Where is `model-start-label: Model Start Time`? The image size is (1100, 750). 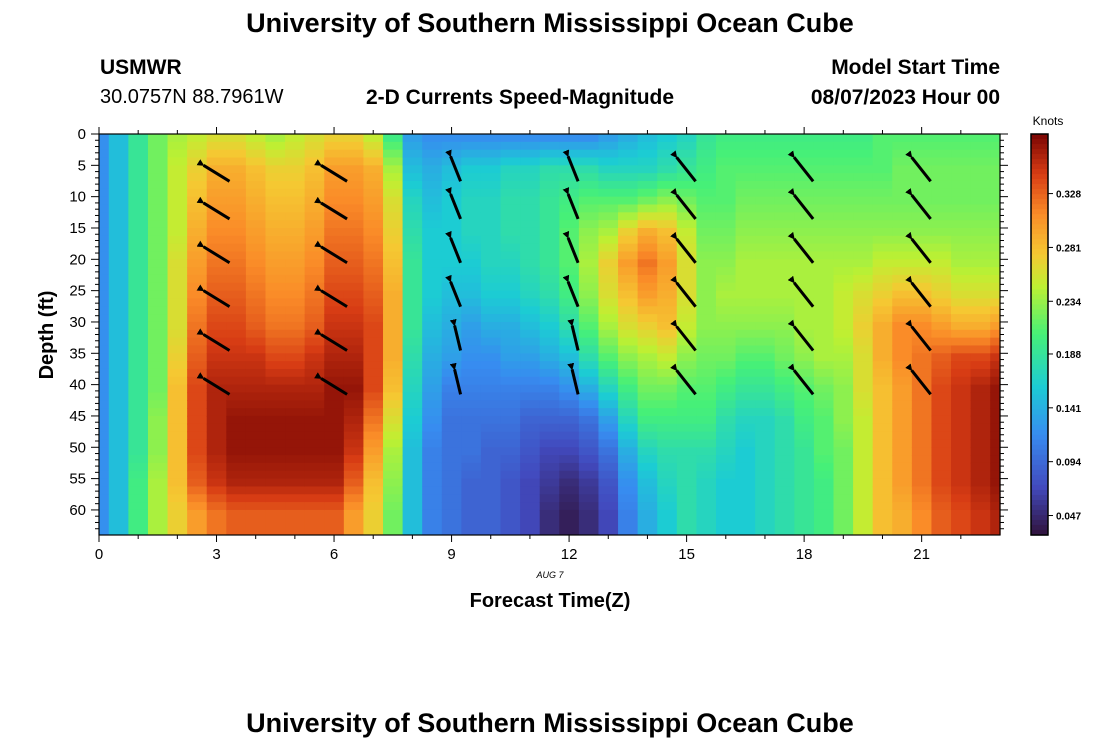 model-start-label: Model Start Time is located at coordinates (915, 67).